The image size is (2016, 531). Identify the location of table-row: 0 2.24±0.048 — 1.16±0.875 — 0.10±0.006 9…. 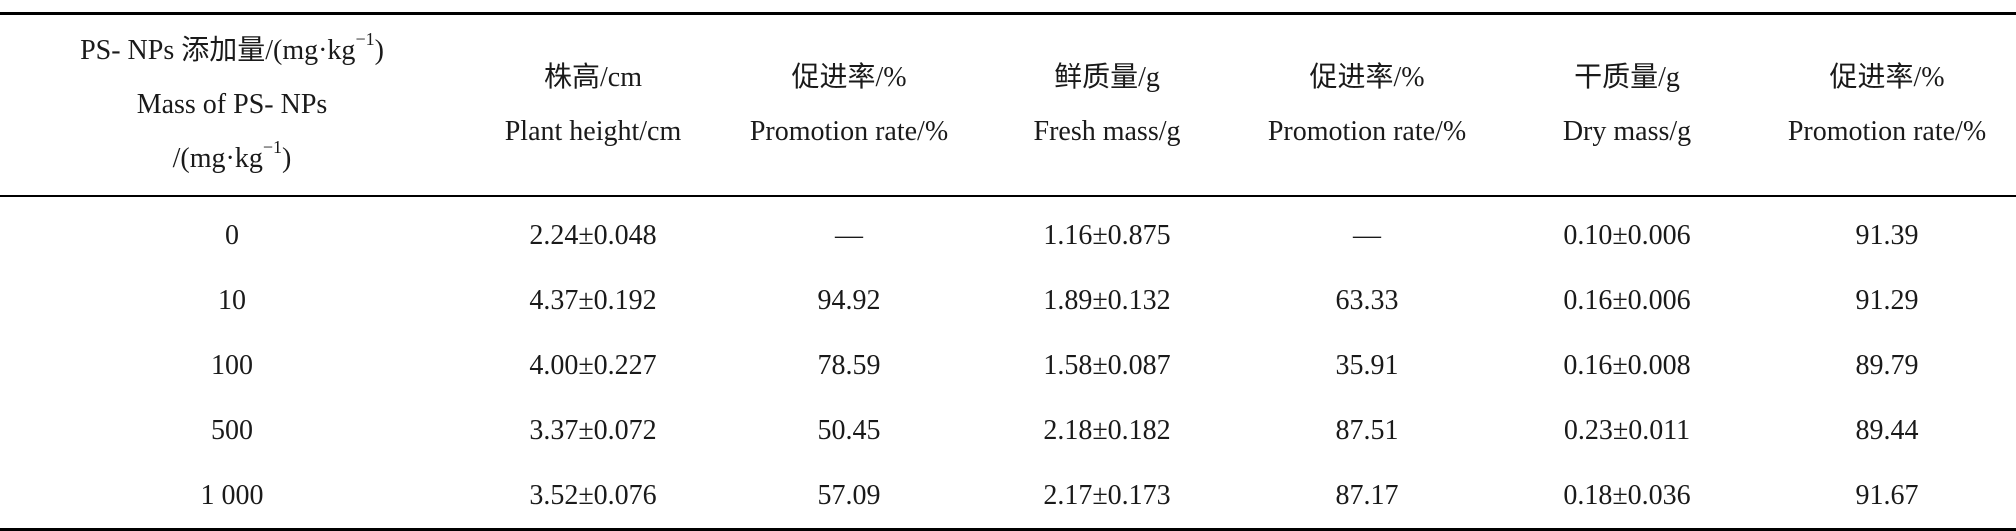
(1008, 232).